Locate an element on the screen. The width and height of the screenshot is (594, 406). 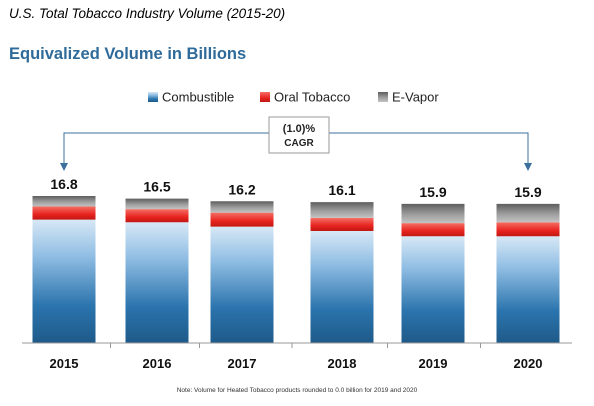
legend-label-combustible: Combustible is located at coordinates (198, 97).